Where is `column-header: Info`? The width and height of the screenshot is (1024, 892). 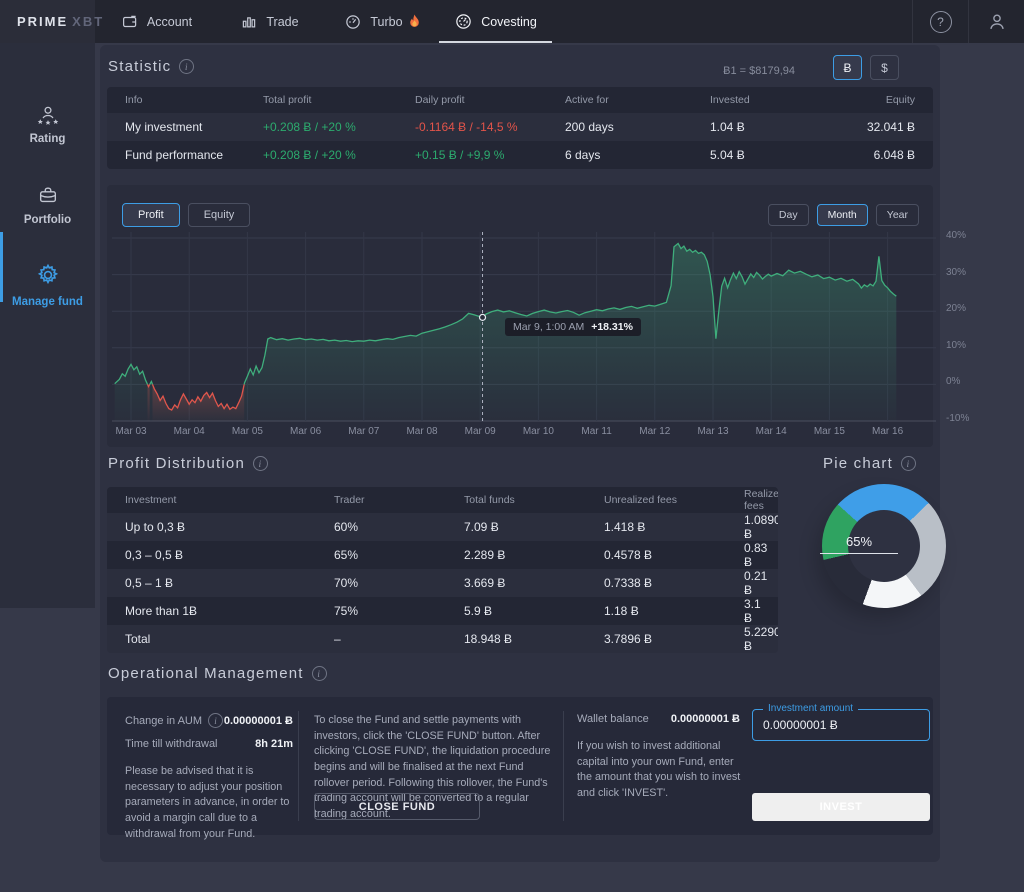 column-header: Info is located at coordinates (134, 100).